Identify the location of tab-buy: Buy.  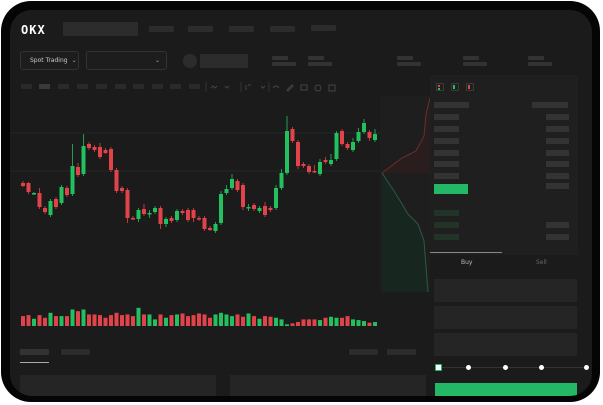
(467, 262).